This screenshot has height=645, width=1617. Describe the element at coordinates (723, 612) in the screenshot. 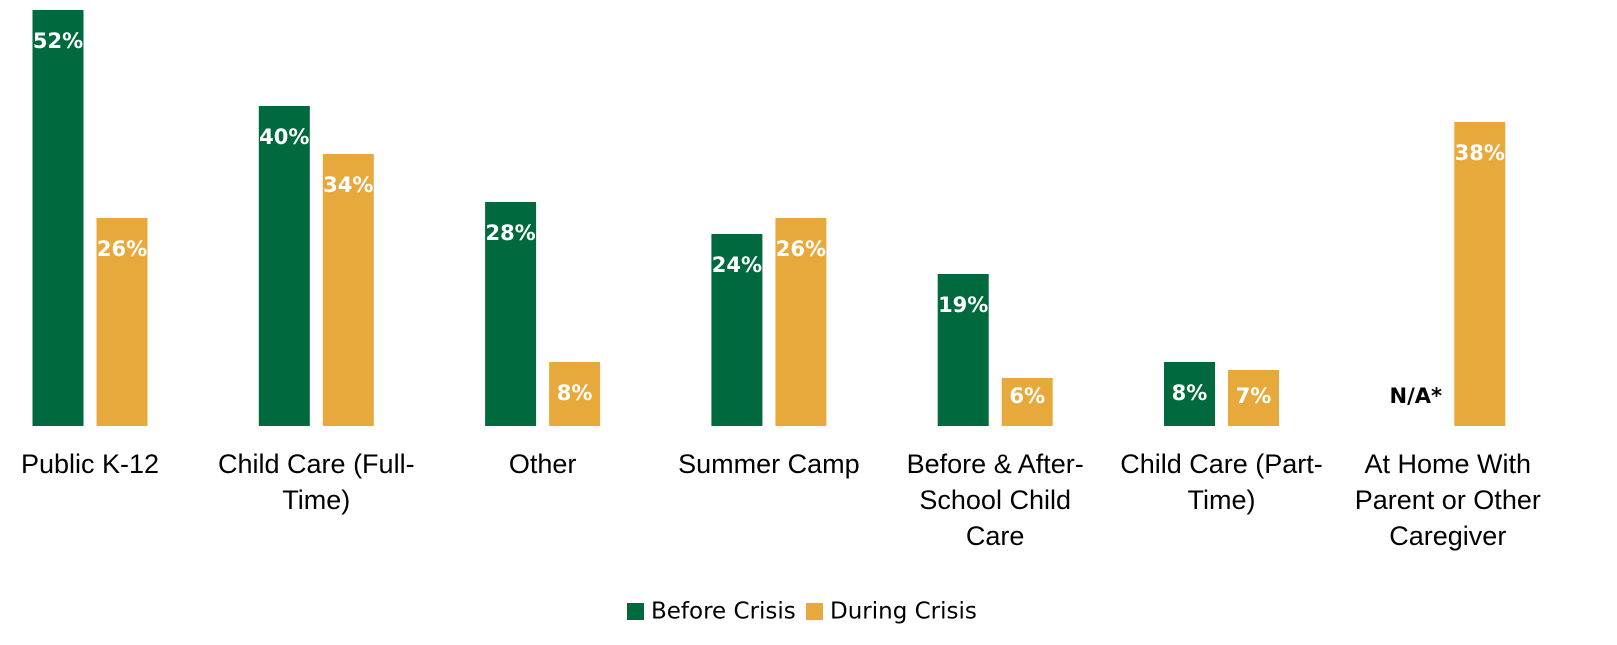

I see `legend-label: Before Crisis` at that location.